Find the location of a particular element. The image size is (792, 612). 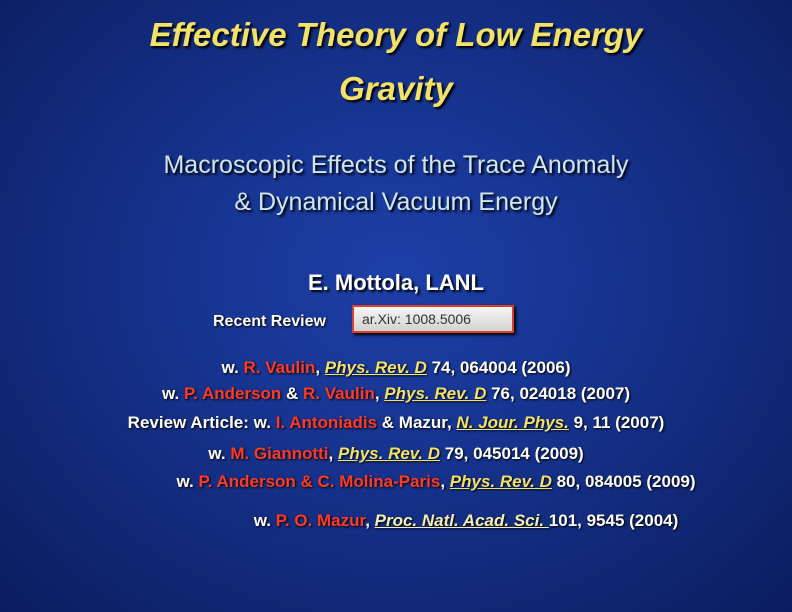

journal: Proc. Natl. Acad. Sci. is located at coordinates (461, 520).